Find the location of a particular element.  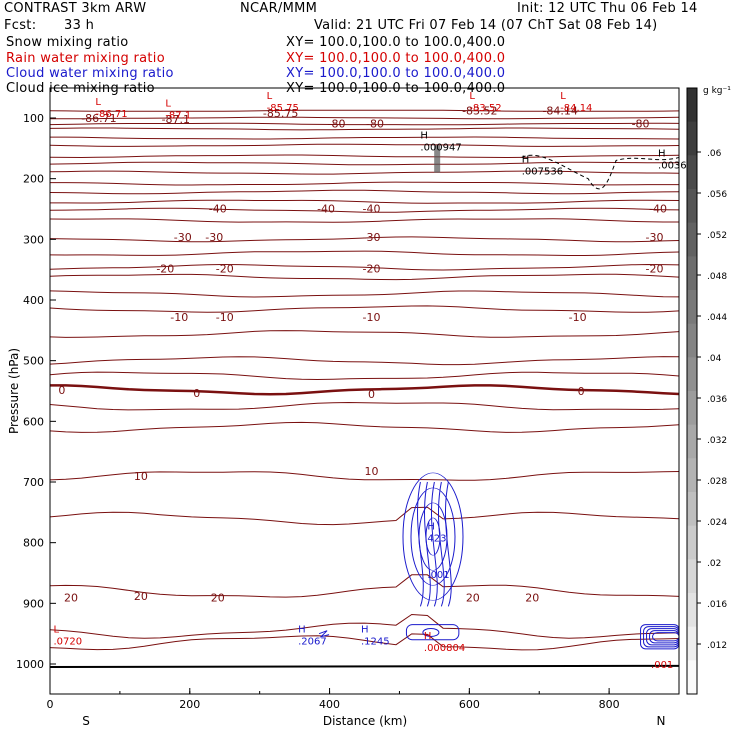

temperature-contour-label: -86.71 is located at coordinates (98, 118).